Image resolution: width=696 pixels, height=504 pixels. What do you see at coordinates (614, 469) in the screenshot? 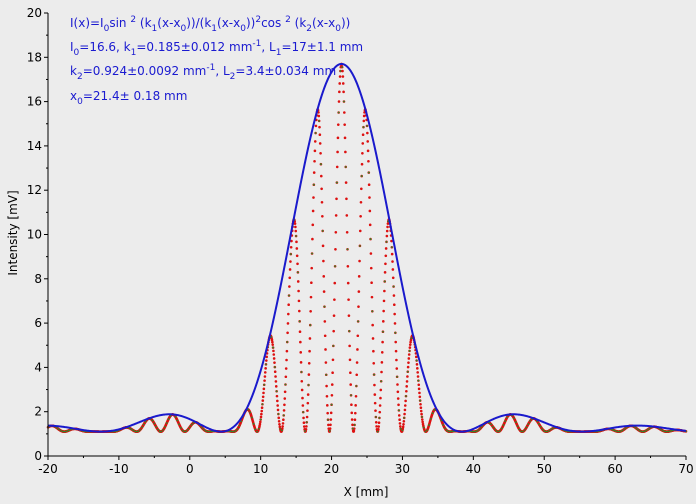
I see `x-tick-label: 60` at bounding box center [614, 469].